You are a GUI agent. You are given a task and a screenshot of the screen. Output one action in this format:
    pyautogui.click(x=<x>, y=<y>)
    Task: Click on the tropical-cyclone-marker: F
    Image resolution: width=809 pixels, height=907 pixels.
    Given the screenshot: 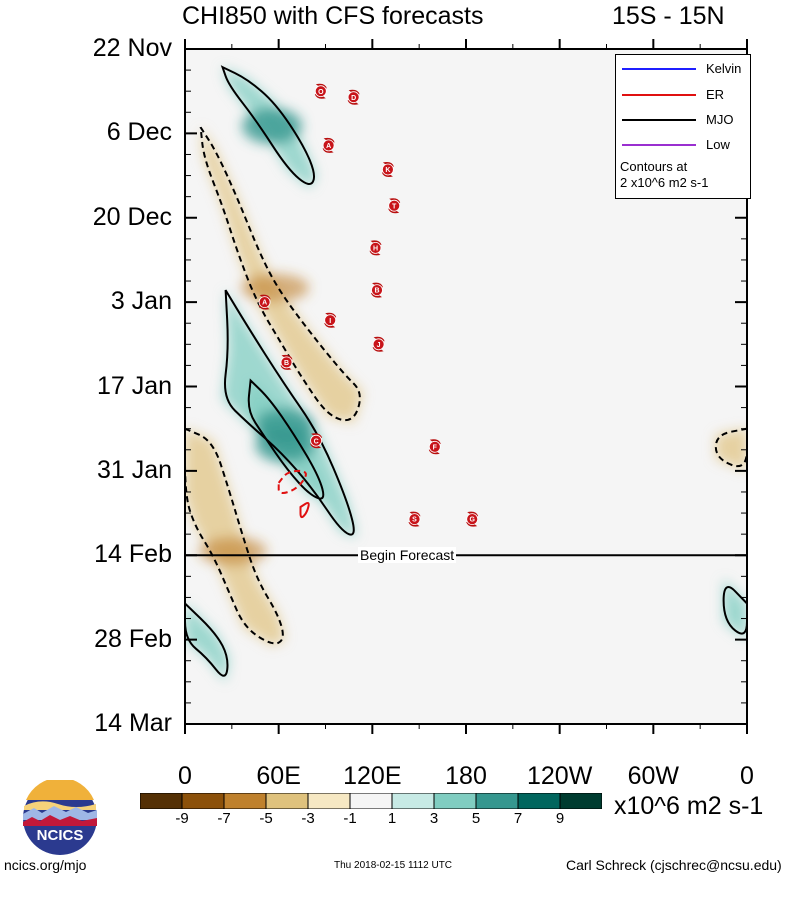 What is the action you would take?
    pyautogui.click(x=434, y=447)
    